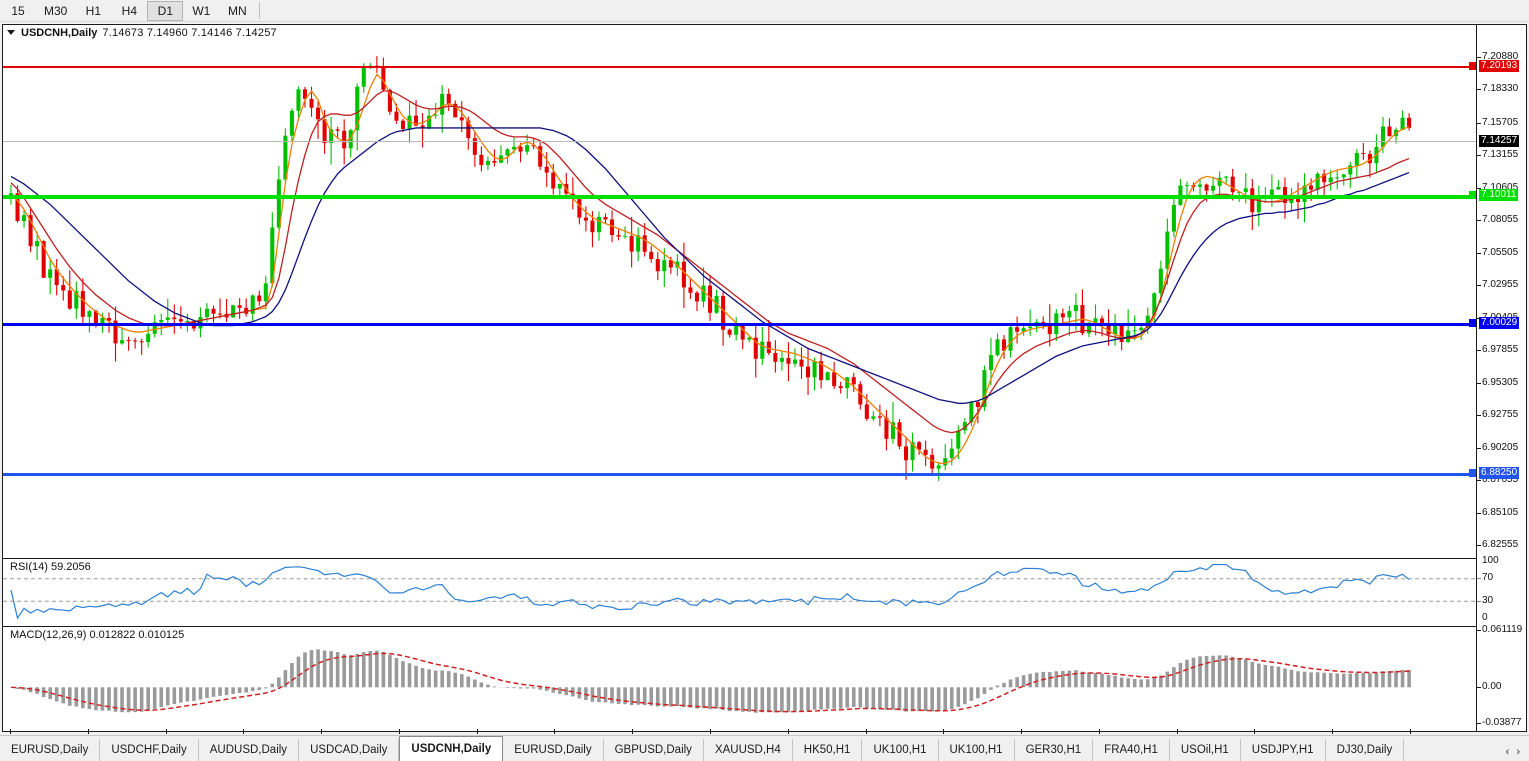  I want to click on price-axis-label: 7.13155, so click(1500, 155).